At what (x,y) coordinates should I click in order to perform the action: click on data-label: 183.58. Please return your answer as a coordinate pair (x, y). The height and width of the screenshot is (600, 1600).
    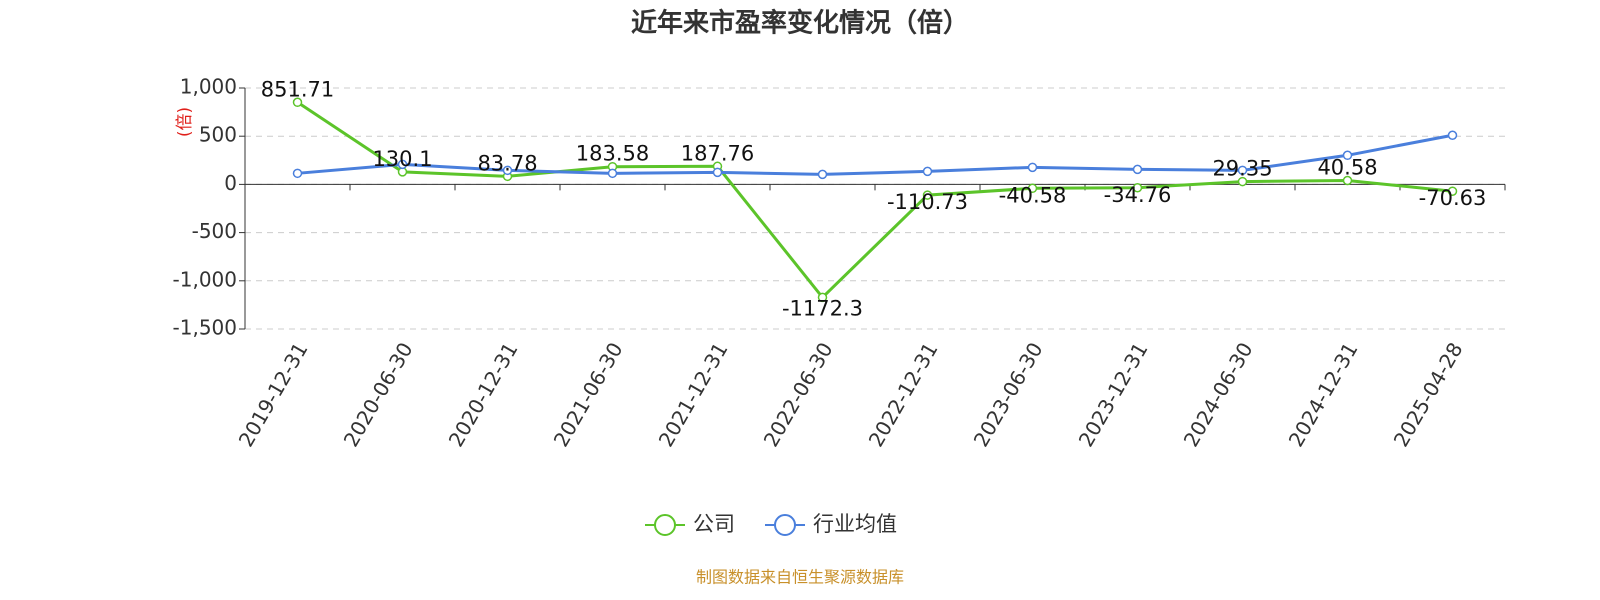
    Looking at the image, I should click on (612, 154).